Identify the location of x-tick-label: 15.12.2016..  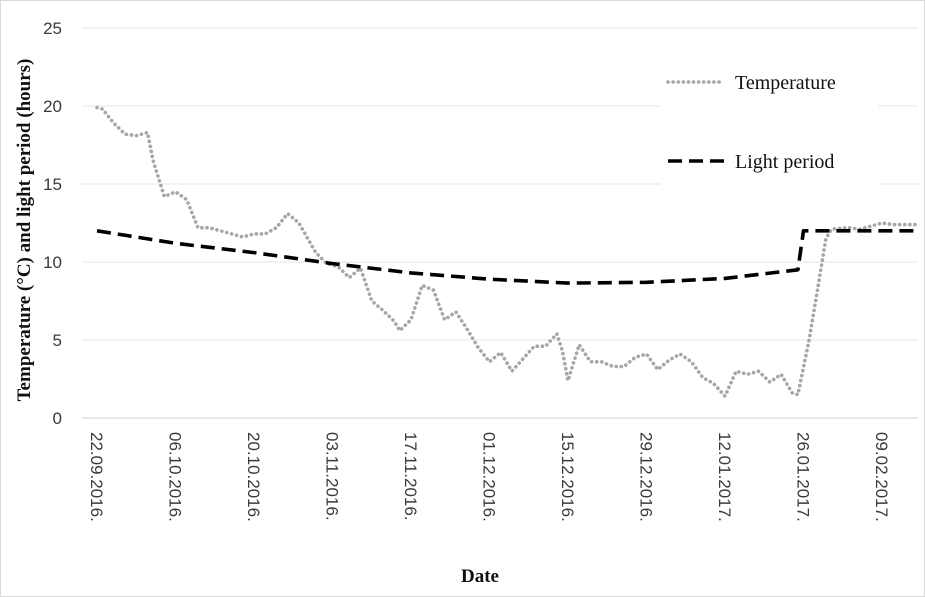
(567, 477).